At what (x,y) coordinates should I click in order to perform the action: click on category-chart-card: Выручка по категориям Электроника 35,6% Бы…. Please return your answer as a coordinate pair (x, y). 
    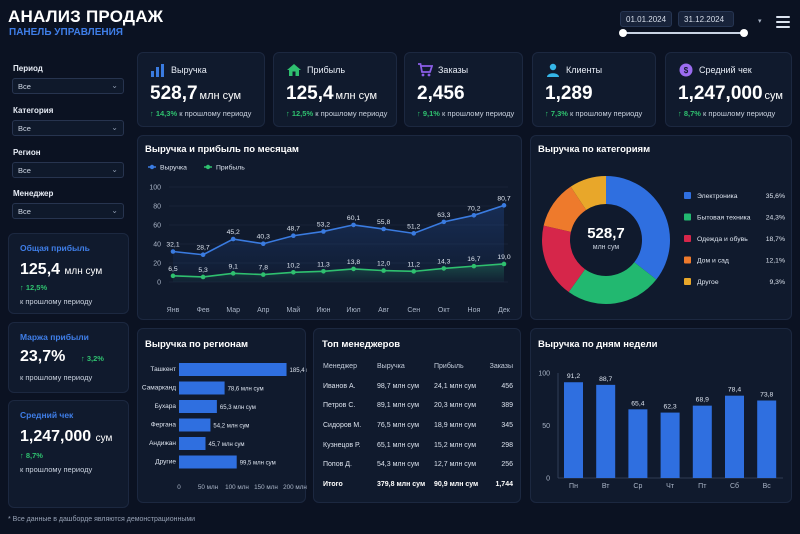
    Looking at the image, I should click on (661, 227).